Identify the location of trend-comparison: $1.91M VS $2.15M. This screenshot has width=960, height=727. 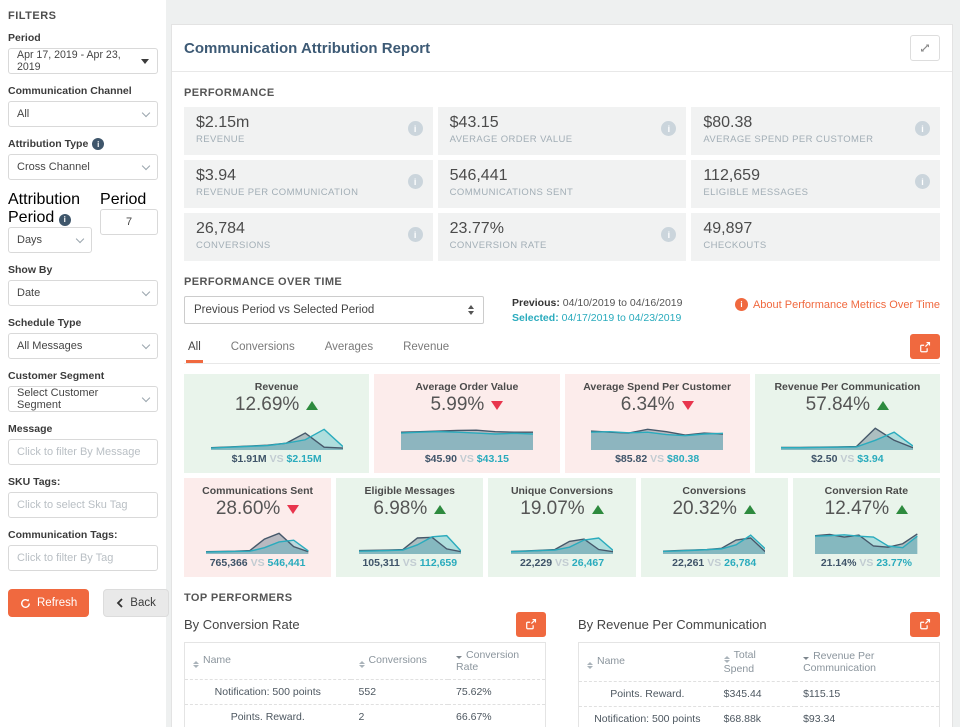
(276, 459).